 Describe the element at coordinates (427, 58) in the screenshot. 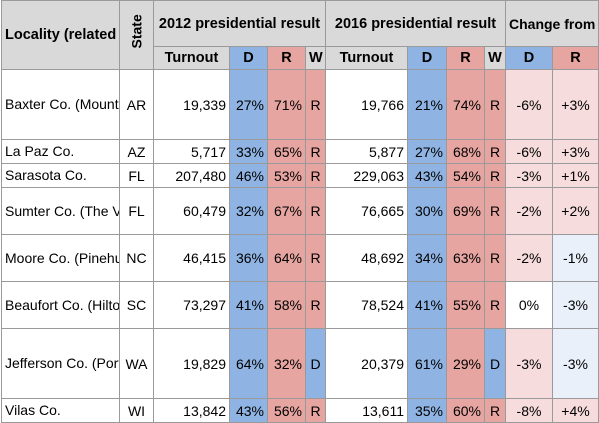

I see `header-2016-d: D` at that location.